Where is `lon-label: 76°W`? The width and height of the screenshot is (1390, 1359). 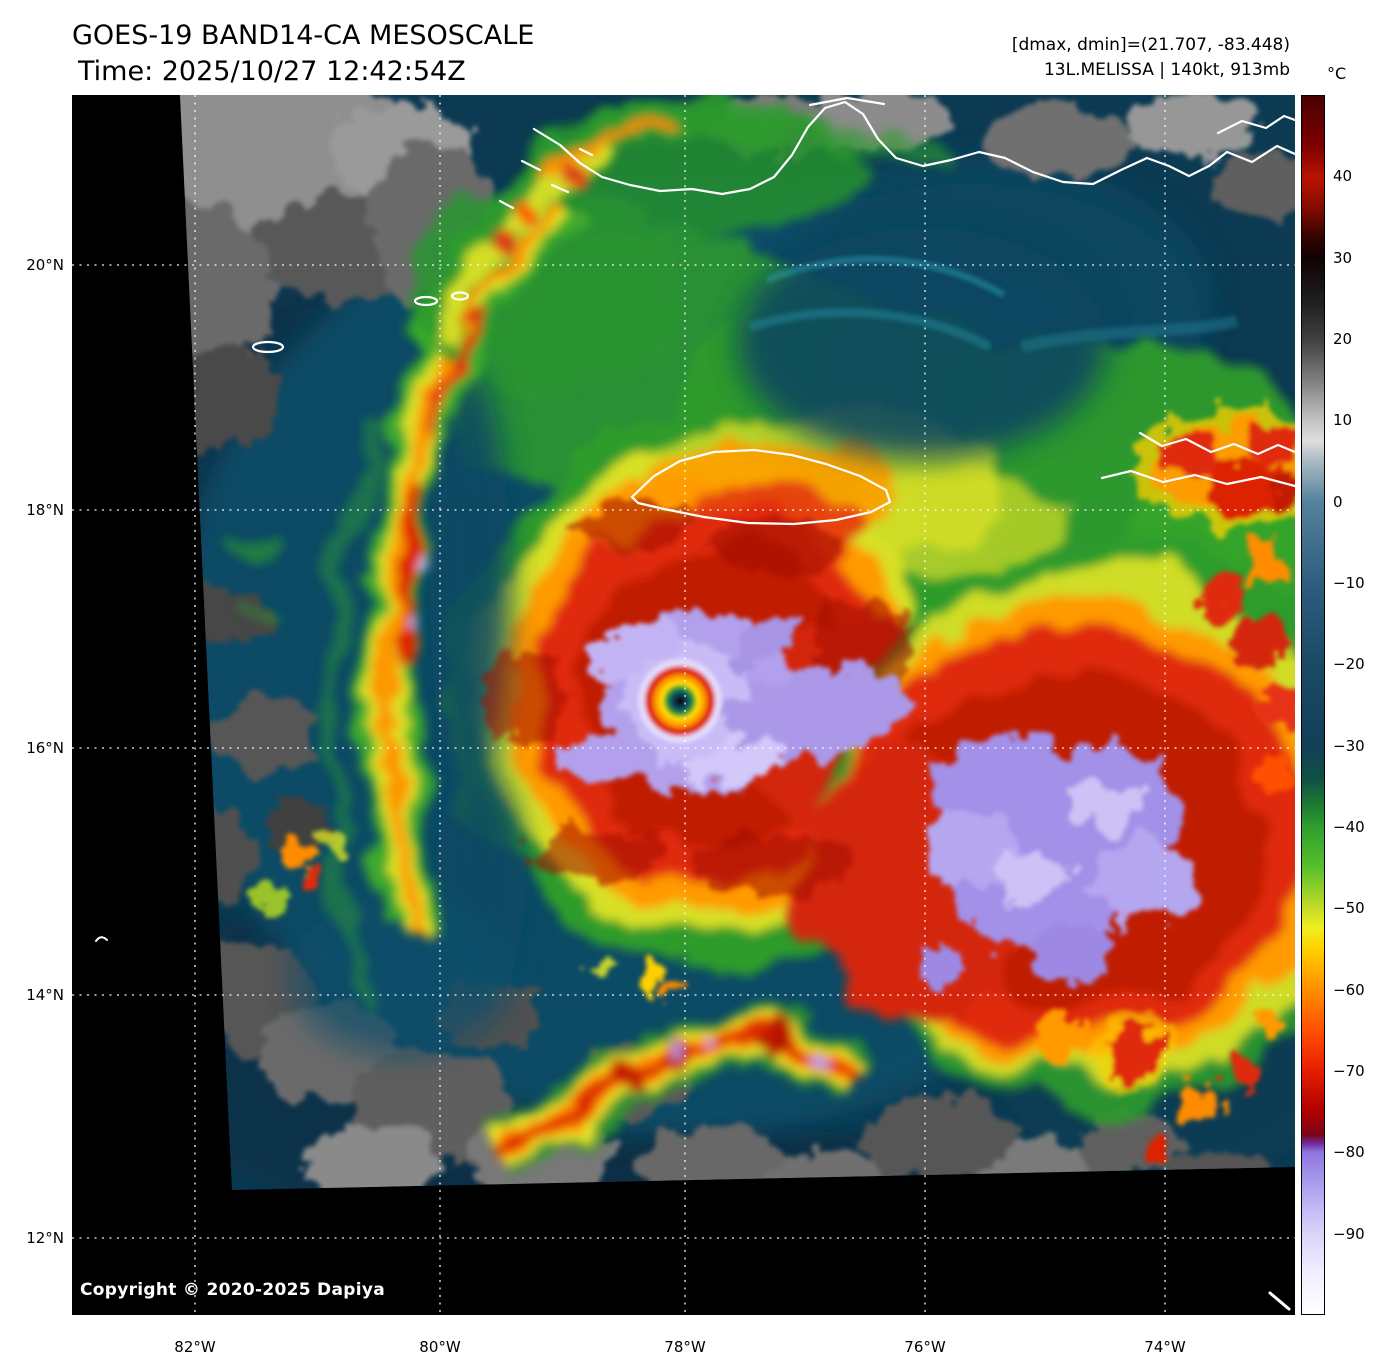 lon-label: 76°W is located at coordinates (925, 1347).